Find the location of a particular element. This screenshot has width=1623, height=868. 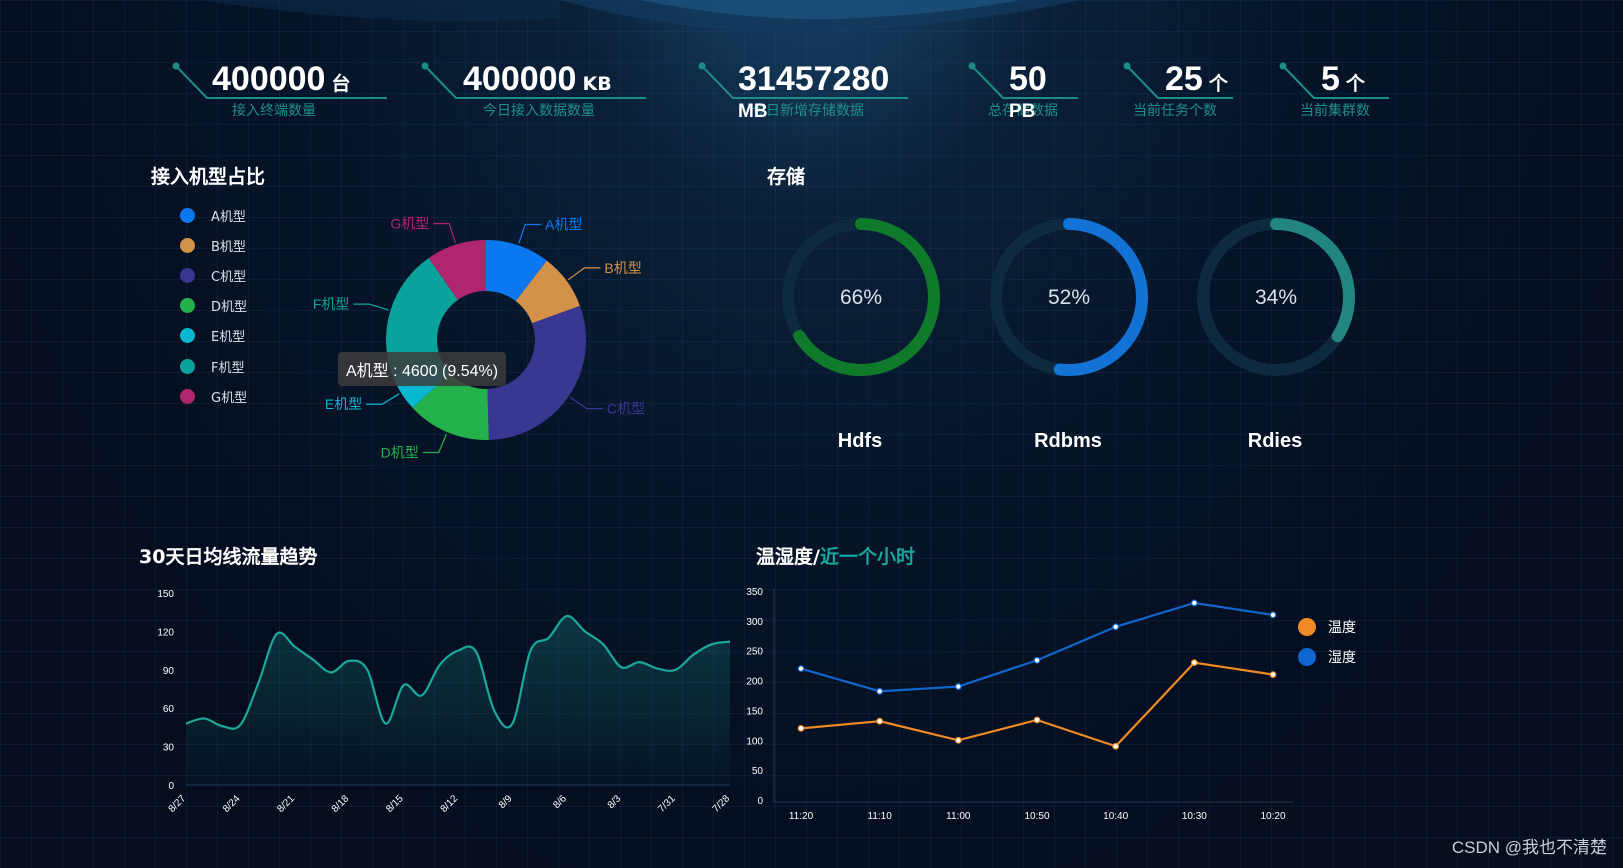

pie-legend-item: E机型 is located at coordinates (213, 336).